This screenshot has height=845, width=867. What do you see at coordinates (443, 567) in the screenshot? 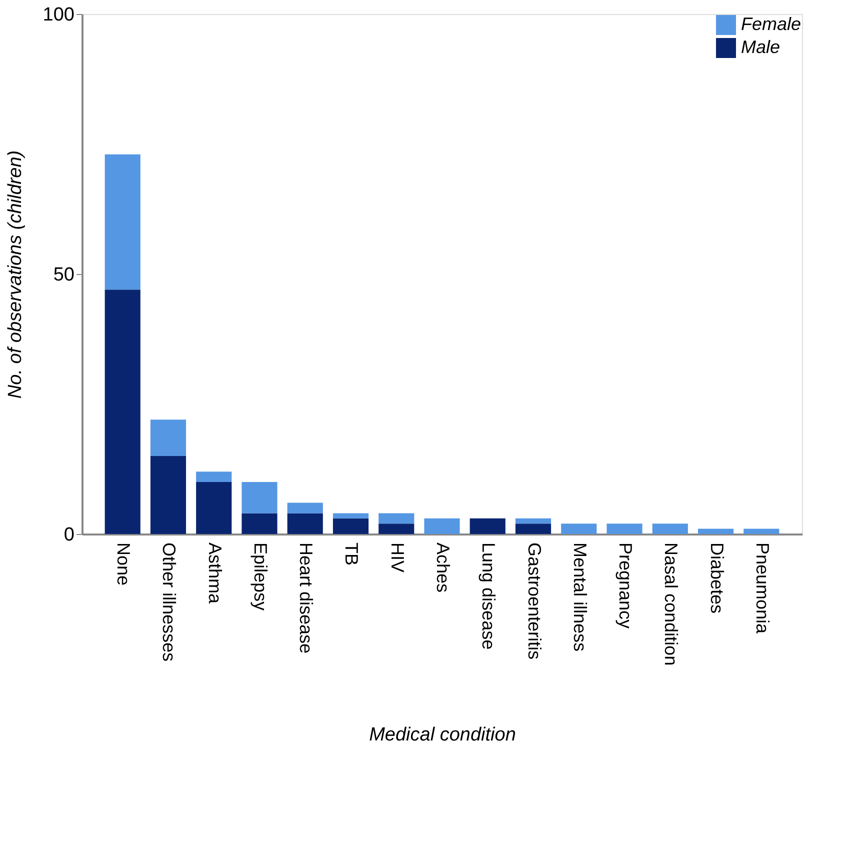
I see `x-tick-label: Aches` at bounding box center [443, 567].